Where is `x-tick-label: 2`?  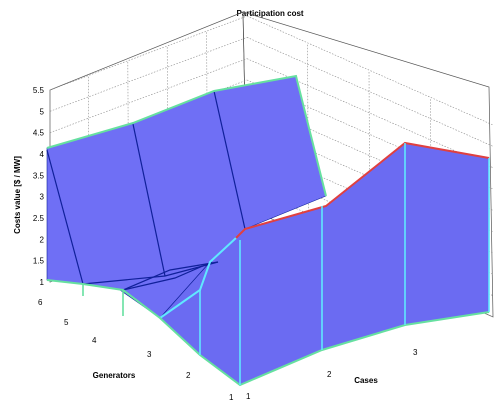
x-tick-label: 2 is located at coordinates (329, 374).